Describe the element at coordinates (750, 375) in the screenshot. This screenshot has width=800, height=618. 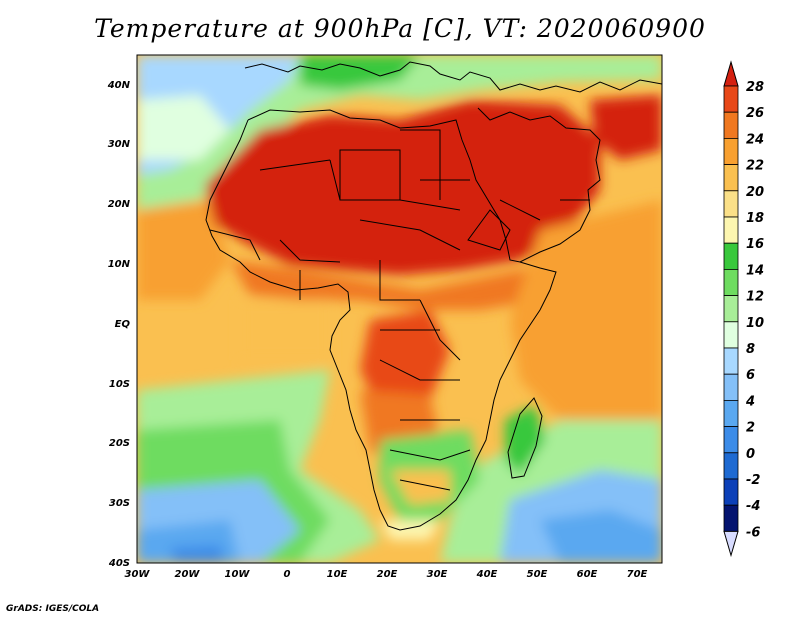
I see `colorbar-tick-label: 6` at that location.